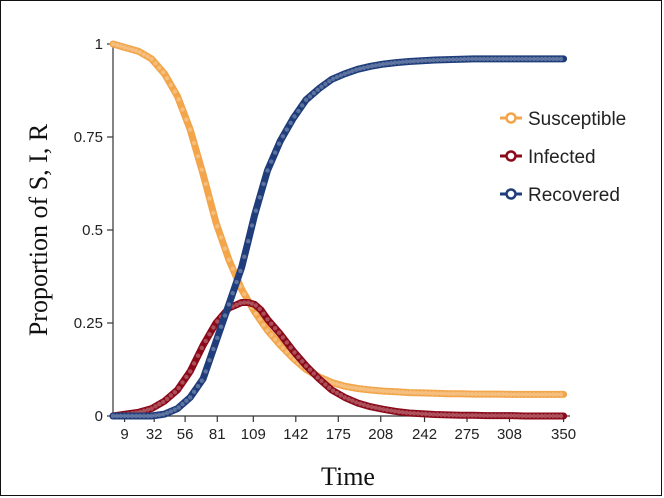  Describe the element at coordinates (348, 429) in the screenshot. I see `x-ticks: 9 32 56 81 109 142 175 208 242 275 308 350` at that location.